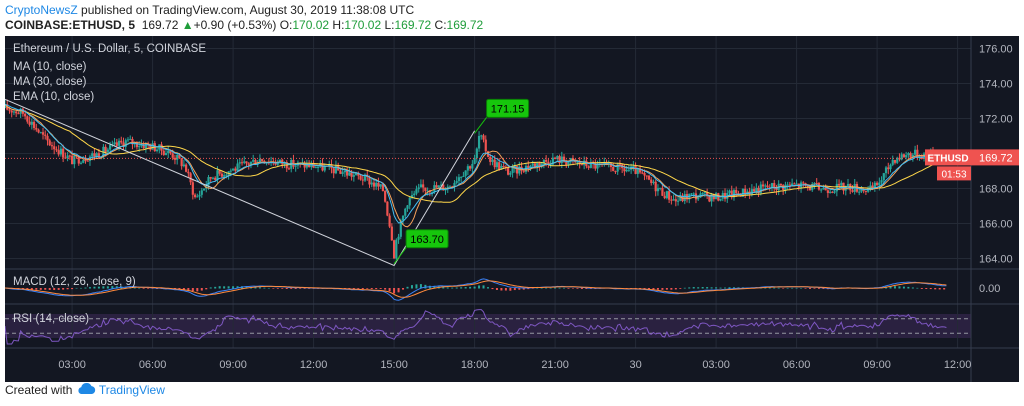 This screenshot has height=406, width=1024. What do you see at coordinates (989, 289) in the screenshot?
I see `macd-axis-tick: 0.00` at bounding box center [989, 289].